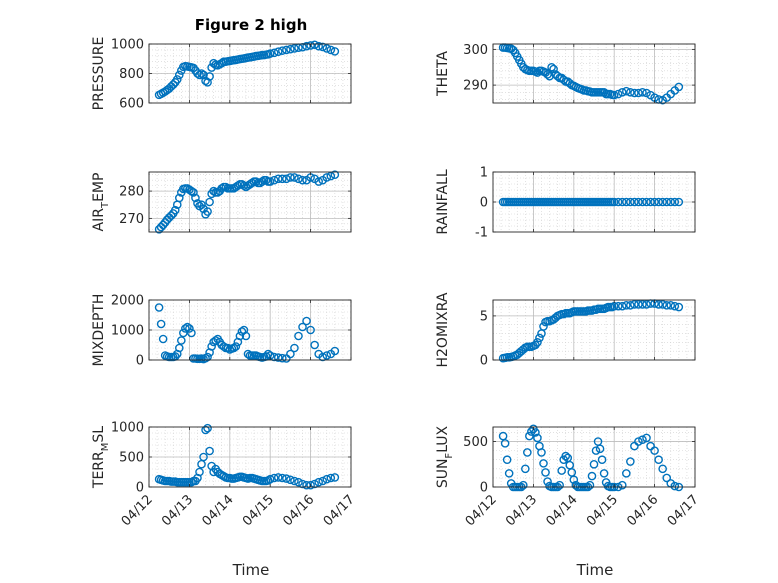 This screenshot has height=583, width=778. What do you see at coordinates (445, 456) in the screenshot?
I see `y-axis-label: SUNFLUX` at bounding box center [445, 456].